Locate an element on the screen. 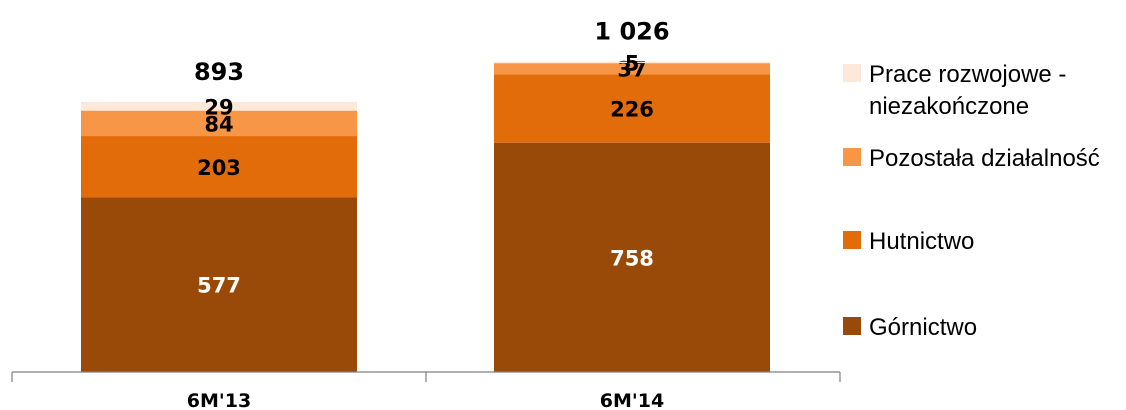  data-label-pozostala-dzialalnosc-0: 84 is located at coordinates (218, 124).